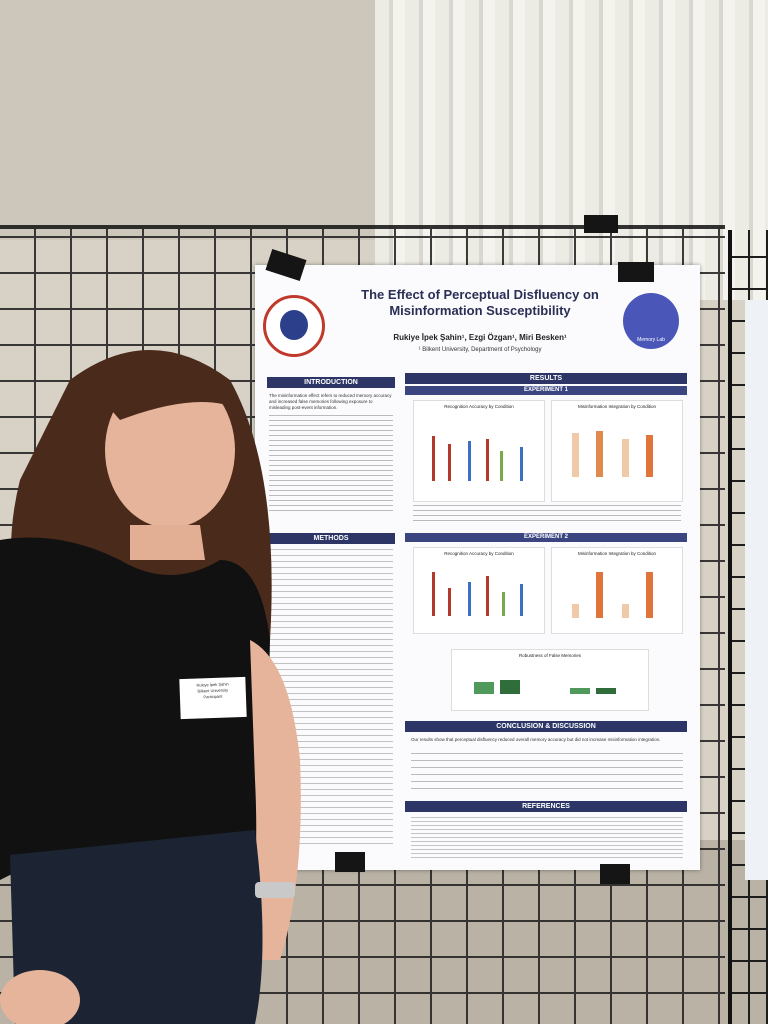 Image resolution: width=768 pixels, height=1024 pixels. I want to click on chart-title: Robustness of False Memories, so click(550, 655).